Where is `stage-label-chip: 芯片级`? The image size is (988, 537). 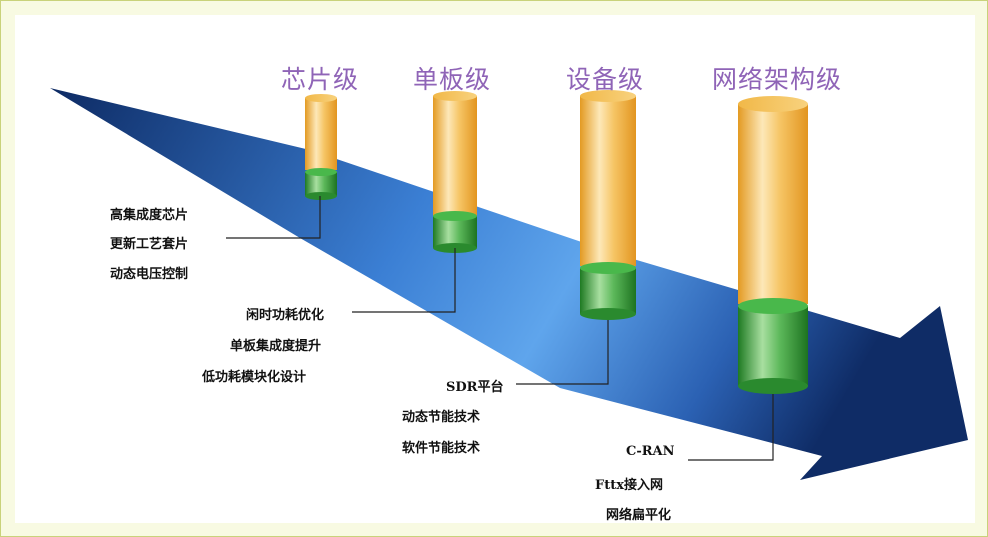 stage-label-chip: 芯片级 is located at coordinates (320, 79).